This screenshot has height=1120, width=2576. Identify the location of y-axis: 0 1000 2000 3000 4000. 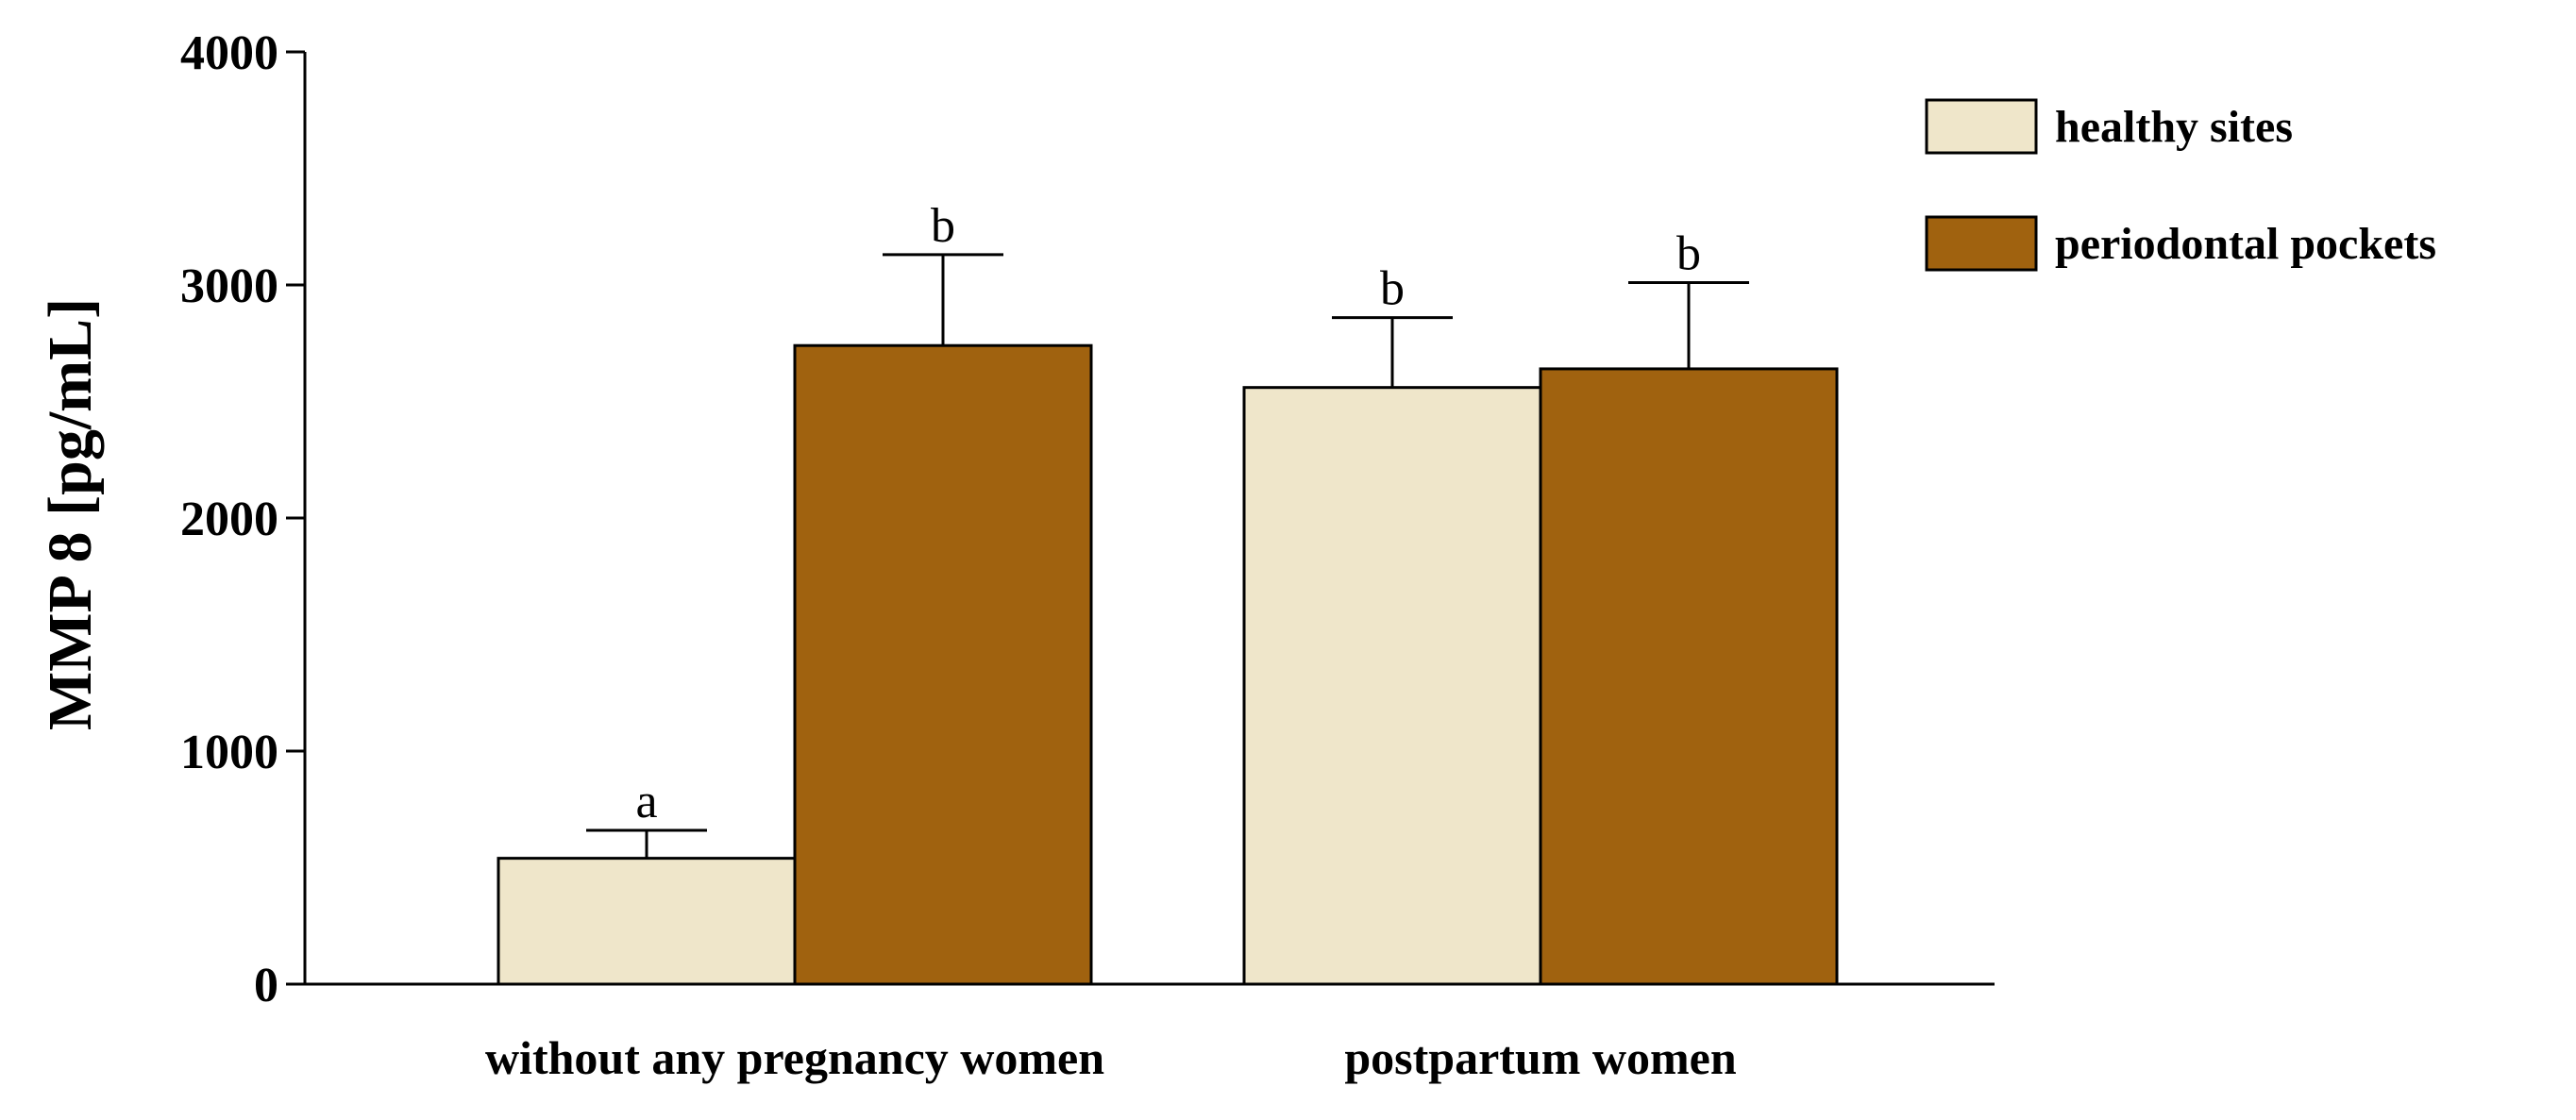
(243, 519).